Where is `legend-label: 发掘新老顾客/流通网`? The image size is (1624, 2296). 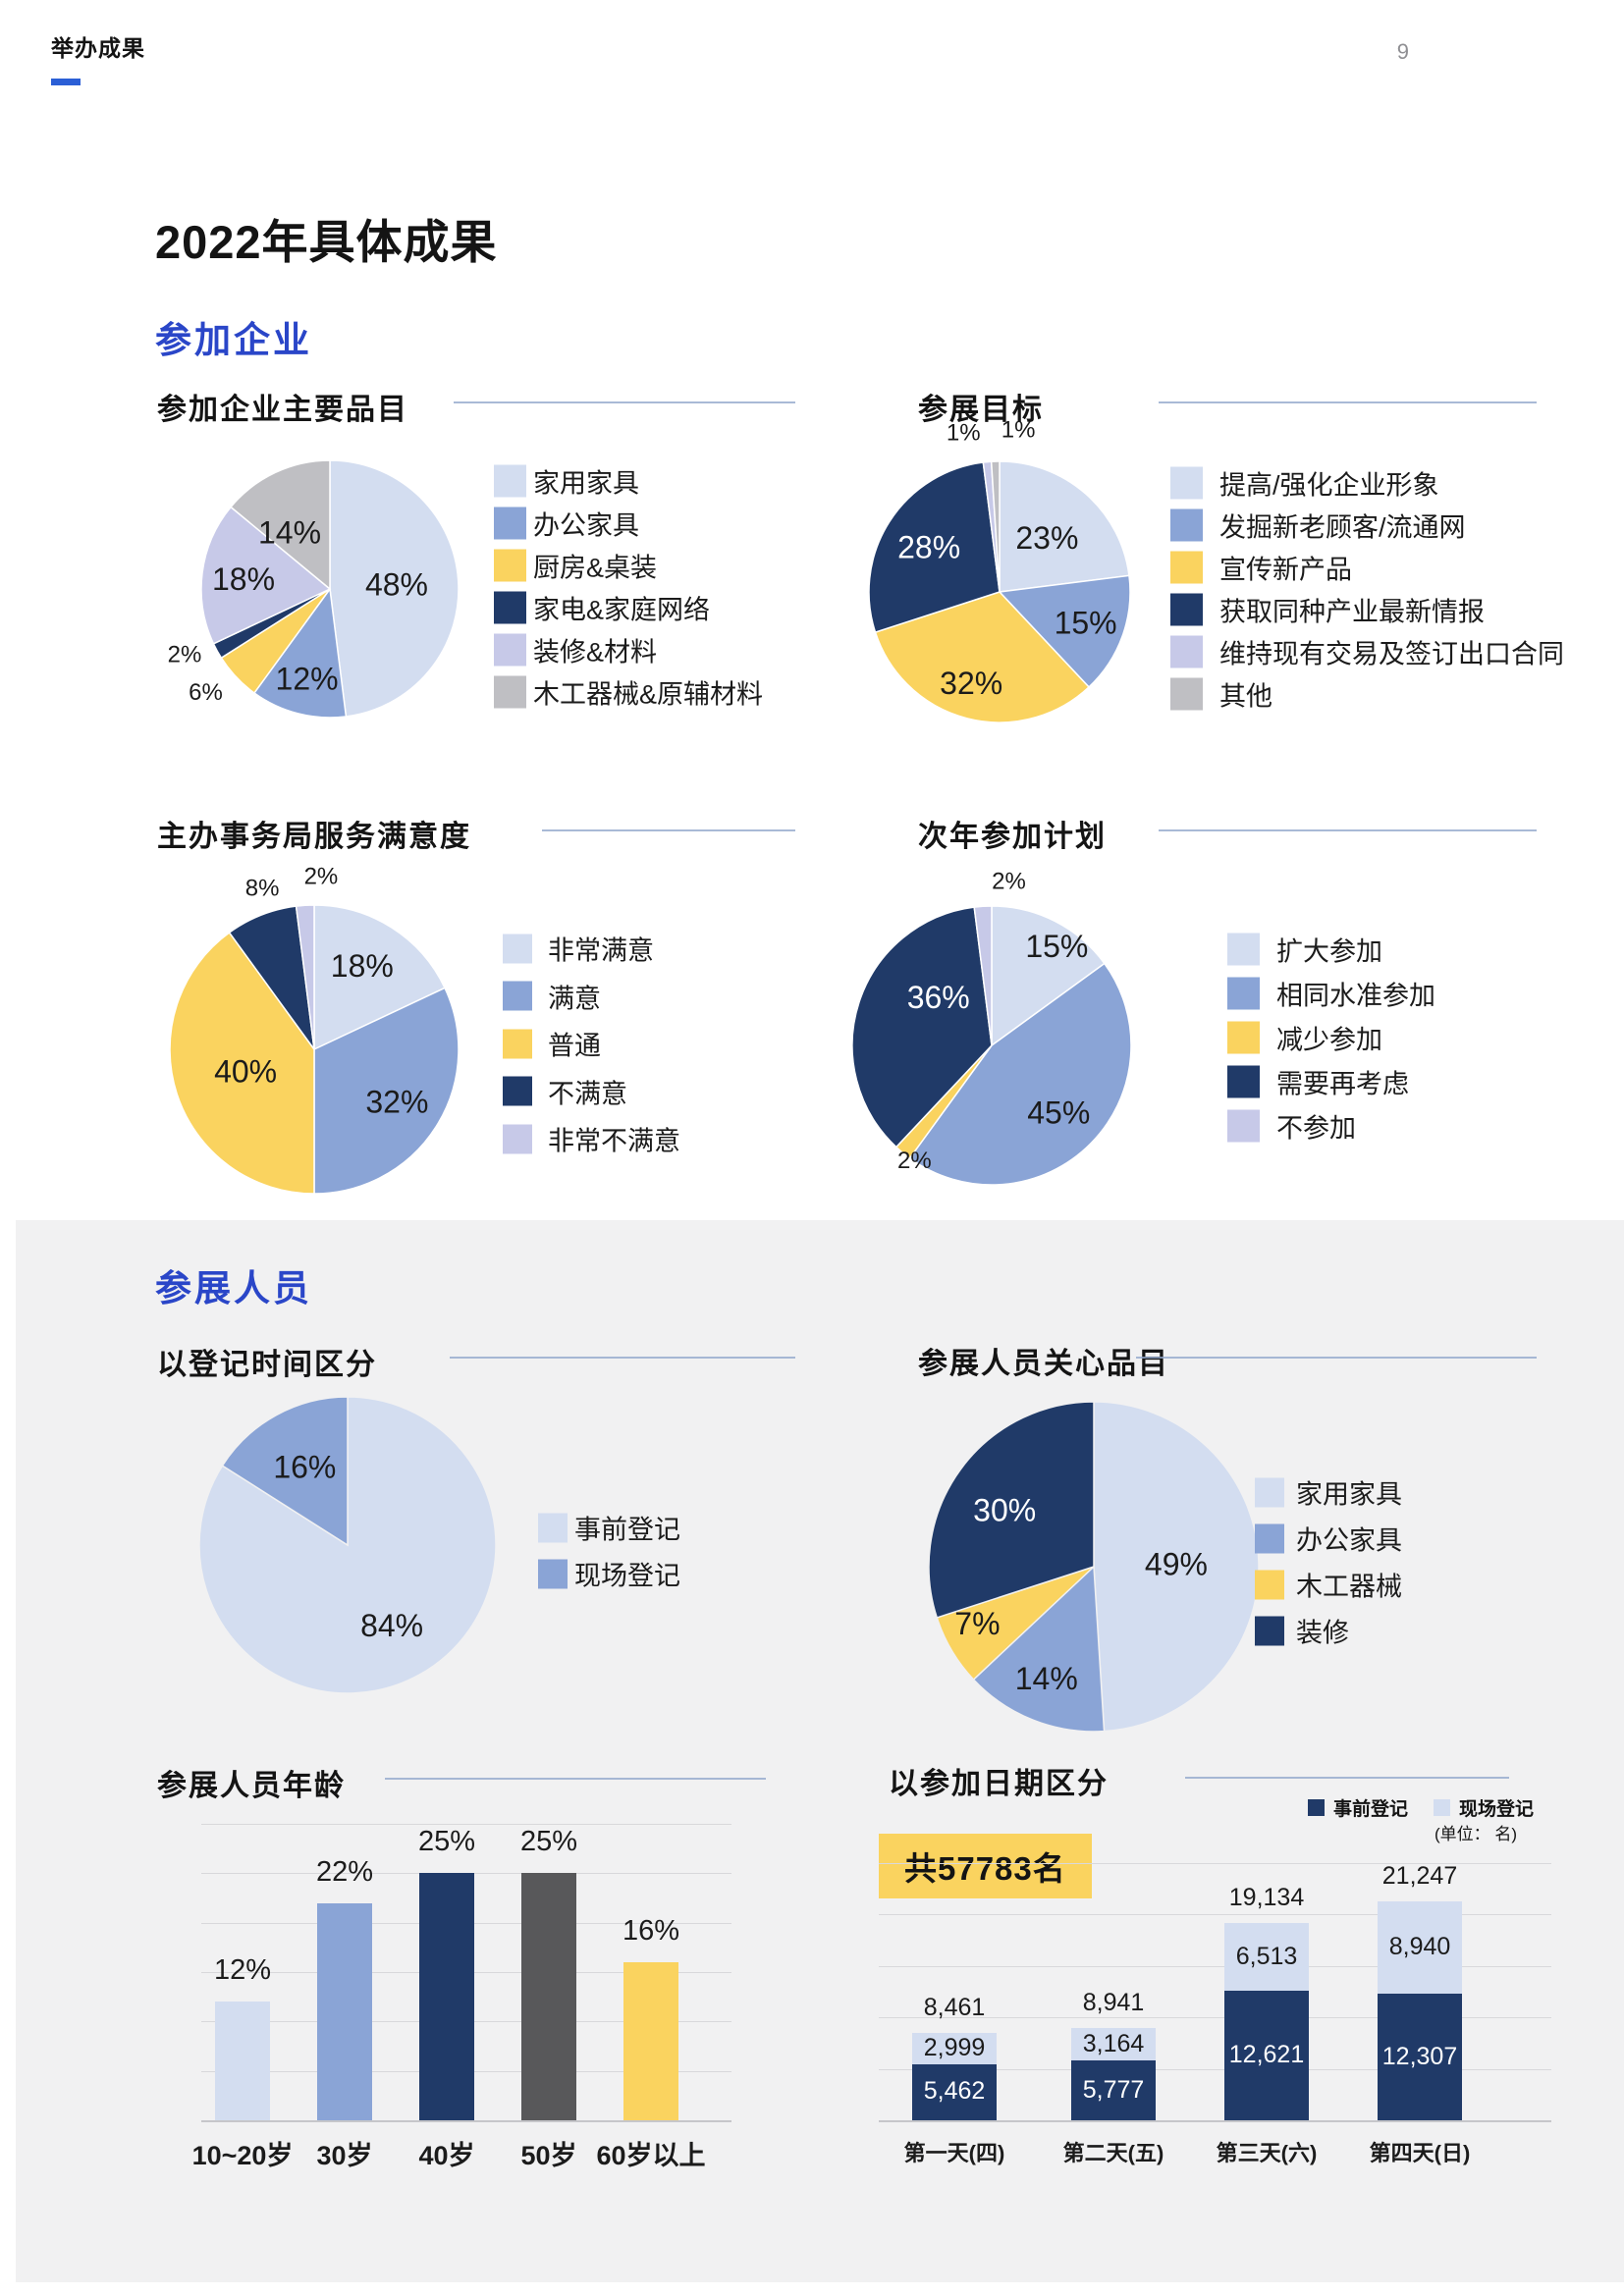 legend-label: 发掘新老顾客/流通网 is located at coordinates (1342, 527).